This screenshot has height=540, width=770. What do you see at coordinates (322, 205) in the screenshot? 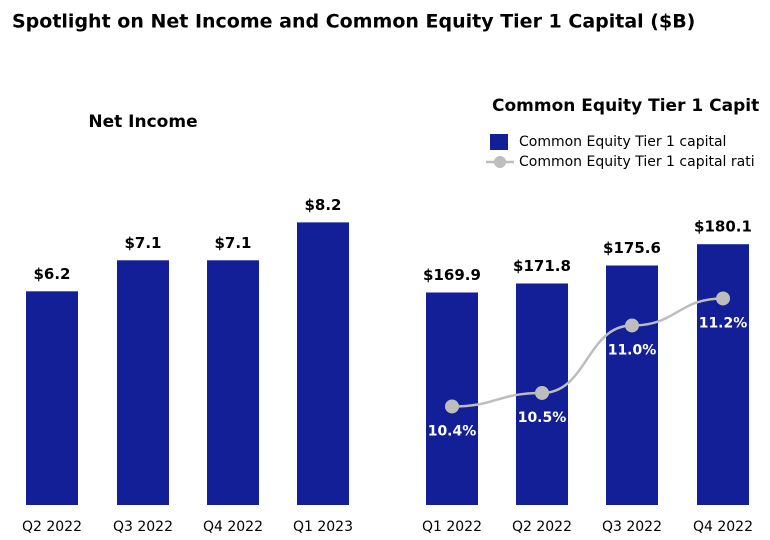
I see `value-label: $8.2` at bounding box center [322, 205].